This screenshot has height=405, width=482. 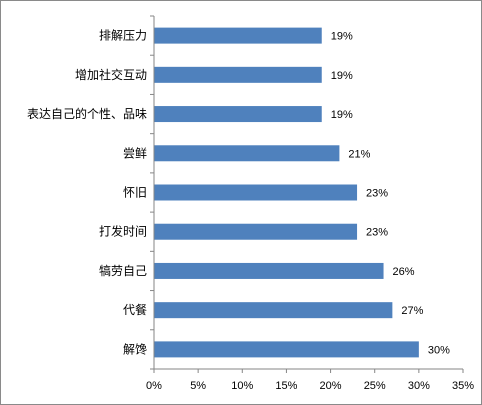 I want to click on category-label: 解馋, so click(x=135, y=349).